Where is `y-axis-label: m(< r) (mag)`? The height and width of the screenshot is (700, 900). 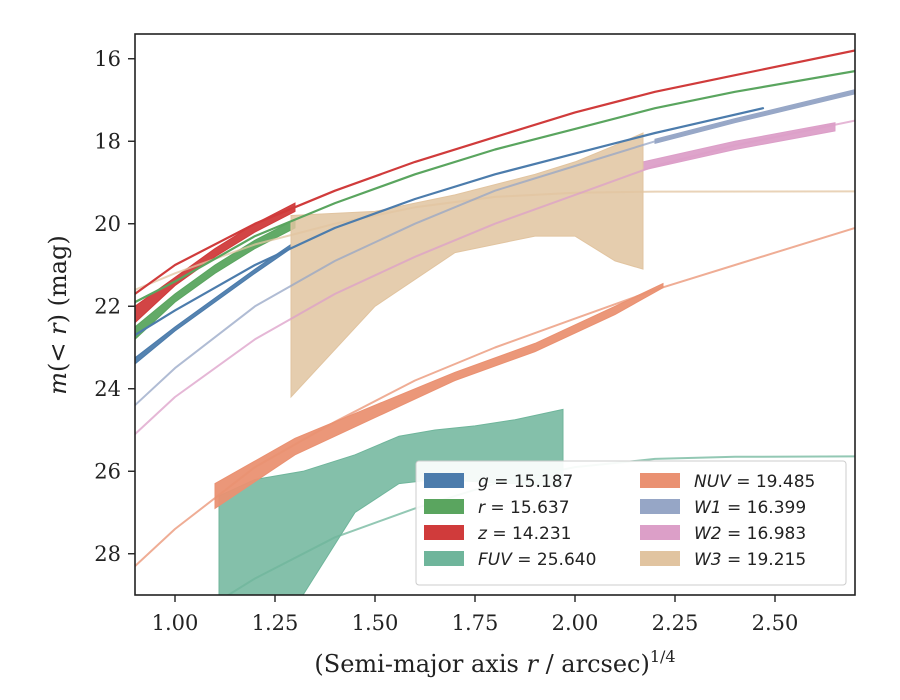
y-axis-label: m(< r) (mag) is located at coordinates (58, 315).